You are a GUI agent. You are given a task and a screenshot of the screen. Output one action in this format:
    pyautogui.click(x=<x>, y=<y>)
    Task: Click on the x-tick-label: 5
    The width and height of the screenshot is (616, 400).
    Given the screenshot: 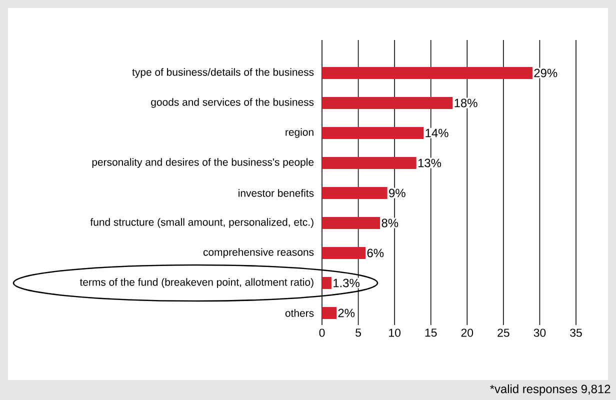 What is the action you would take?
    pyautogui.click(x=358, y=332)
    